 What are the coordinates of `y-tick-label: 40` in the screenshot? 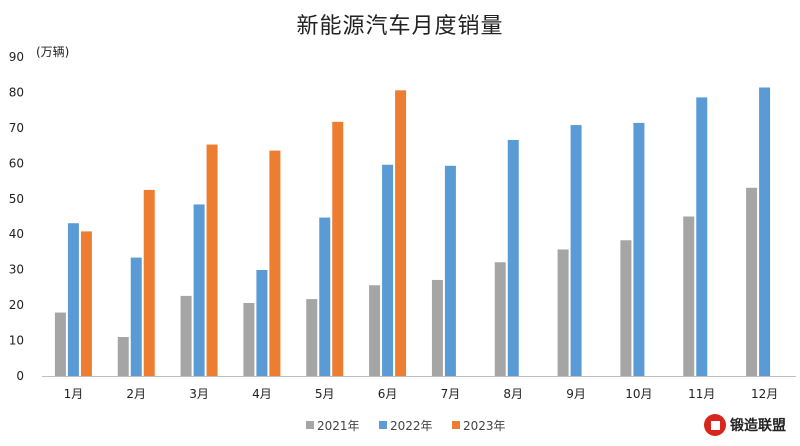 It's located at (16, 234).